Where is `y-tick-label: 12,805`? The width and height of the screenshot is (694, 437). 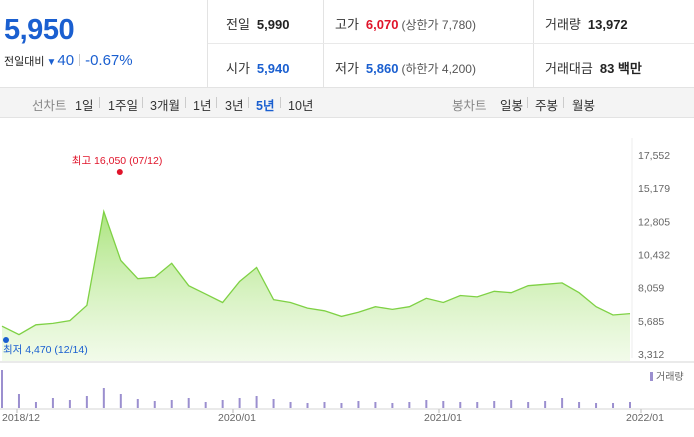
y-tick-label: 12,805 is located at coordinates (654, 222).